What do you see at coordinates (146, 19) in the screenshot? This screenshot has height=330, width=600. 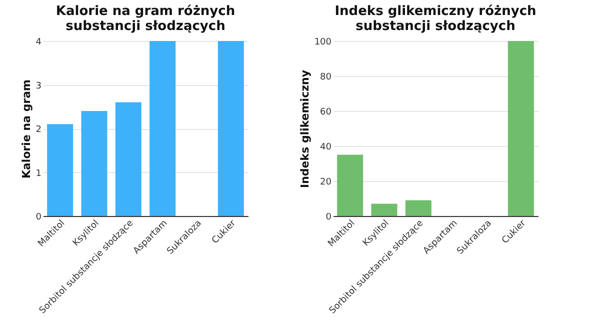 I see `chart-title: Kalorie na gram różnych substancji słodzących` at bounding box center [146, 19].